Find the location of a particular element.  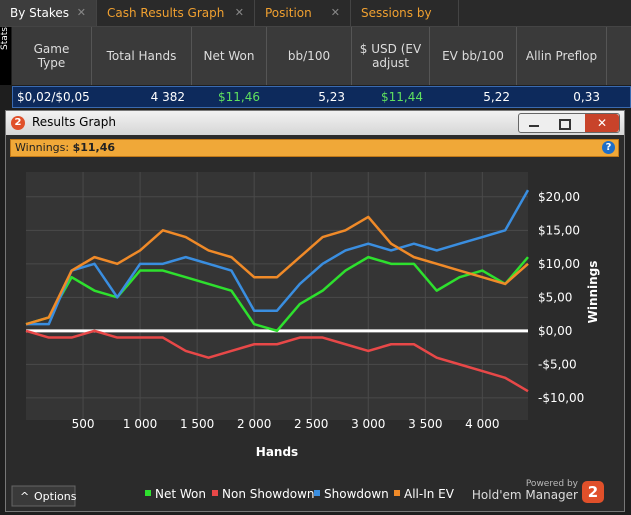

column-header: Allin Preflop is located at coordinates (562, 56).